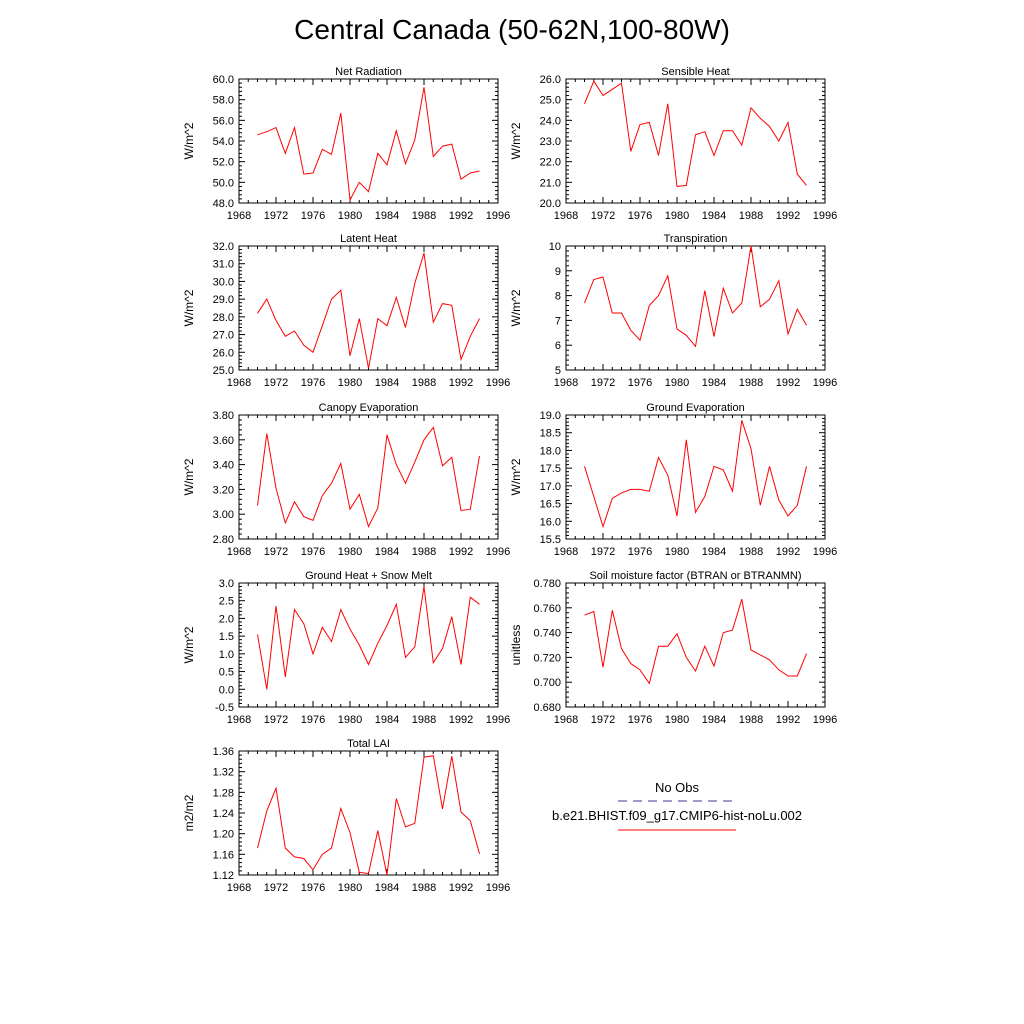 The width and height of the screenshot is (1024, 1024). I want to click on y-tick-label: 50.0, so click(223, 183).